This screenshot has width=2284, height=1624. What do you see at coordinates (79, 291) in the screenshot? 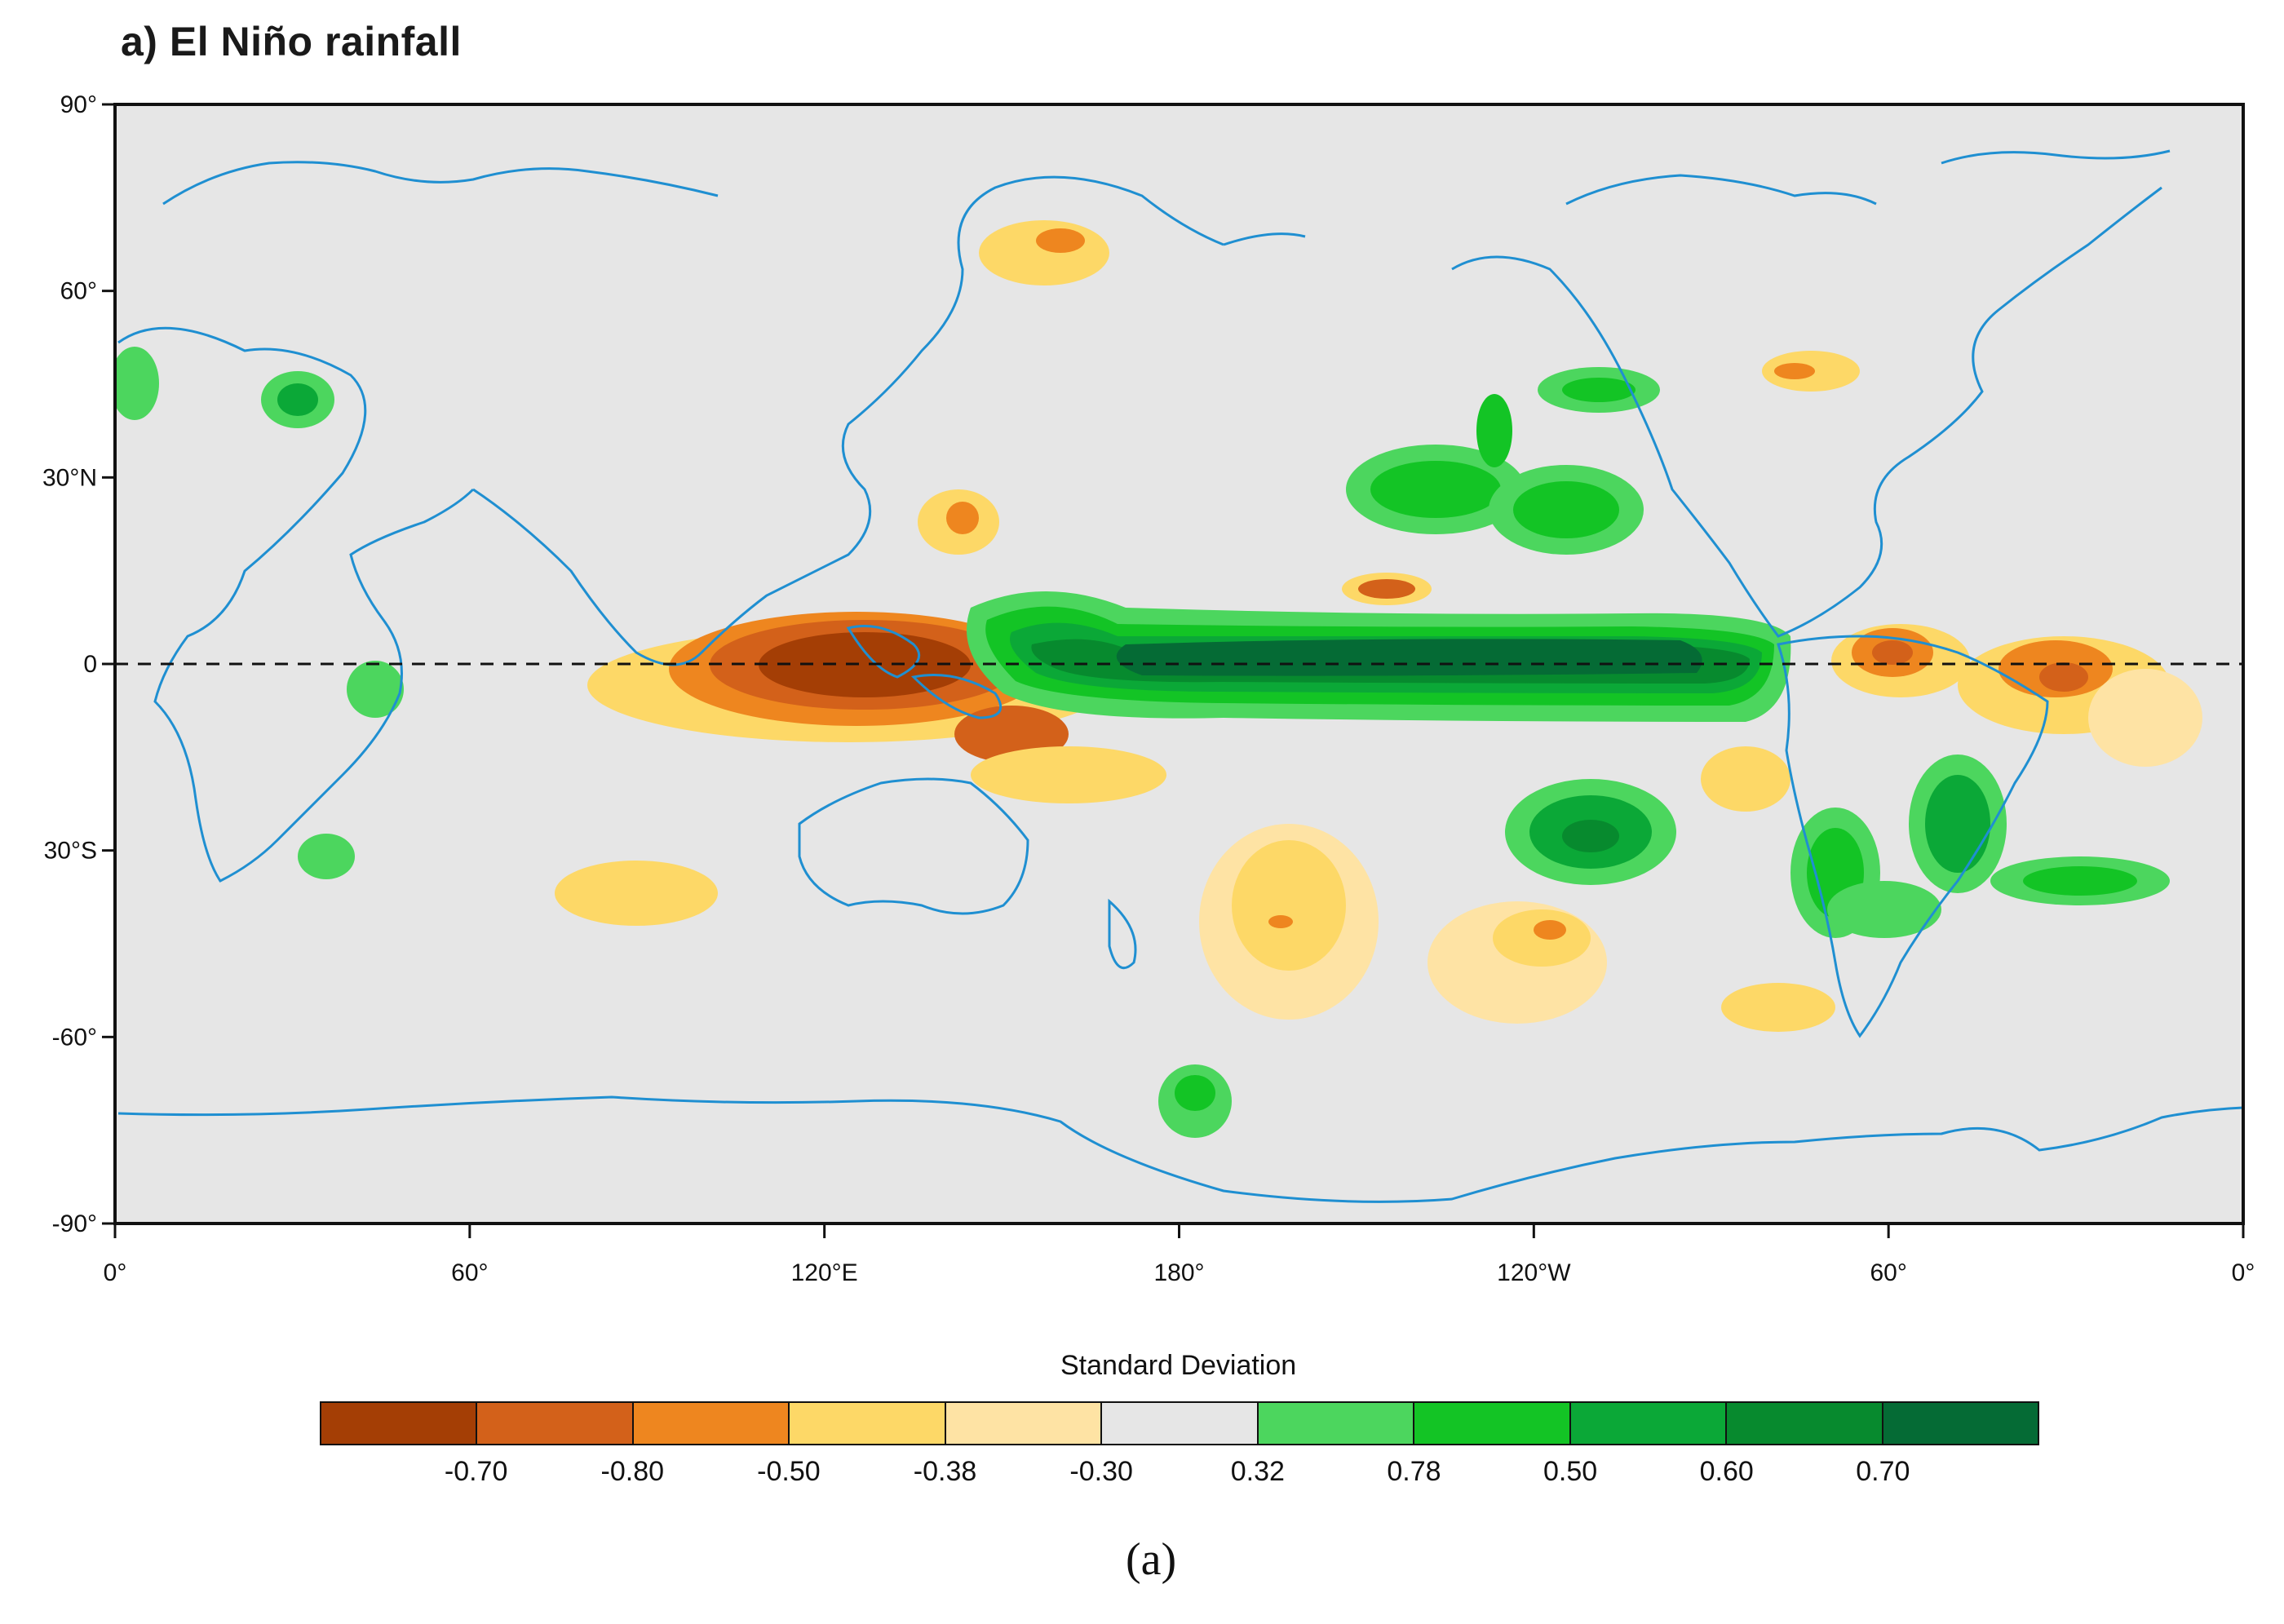
I see `y-tick-label: 60°` at bounding box center [79, 291].